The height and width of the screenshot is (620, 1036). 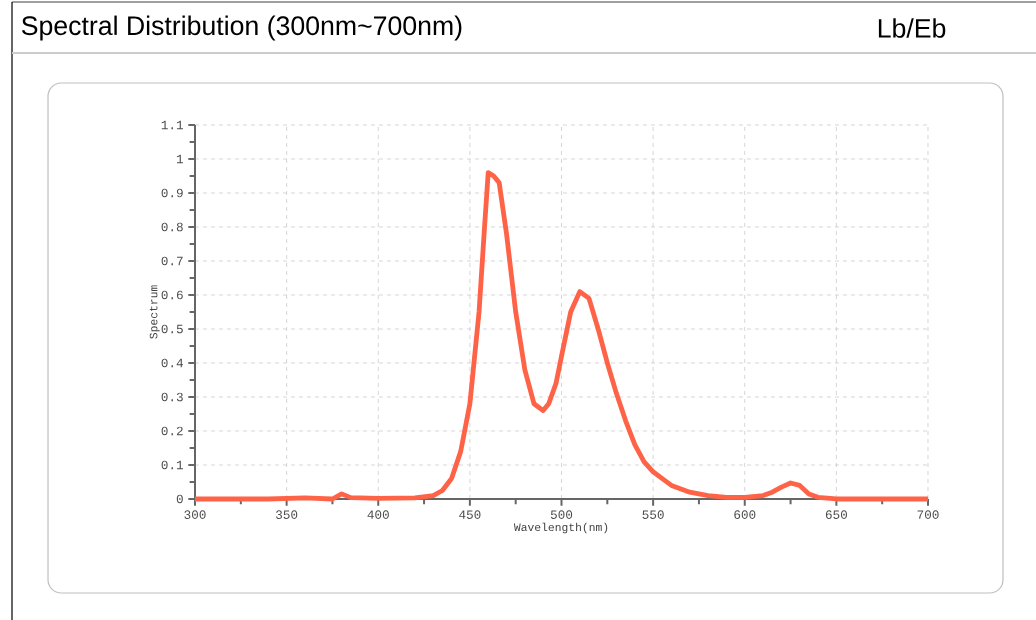 I want to click on y-tick-label: 0.6, so click(x=172, y=295).